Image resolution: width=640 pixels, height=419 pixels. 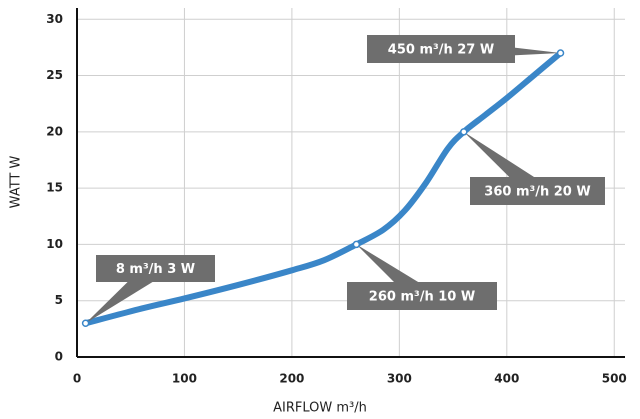 I want to click on y-tick-label: 10, so click(x=54, y=244).